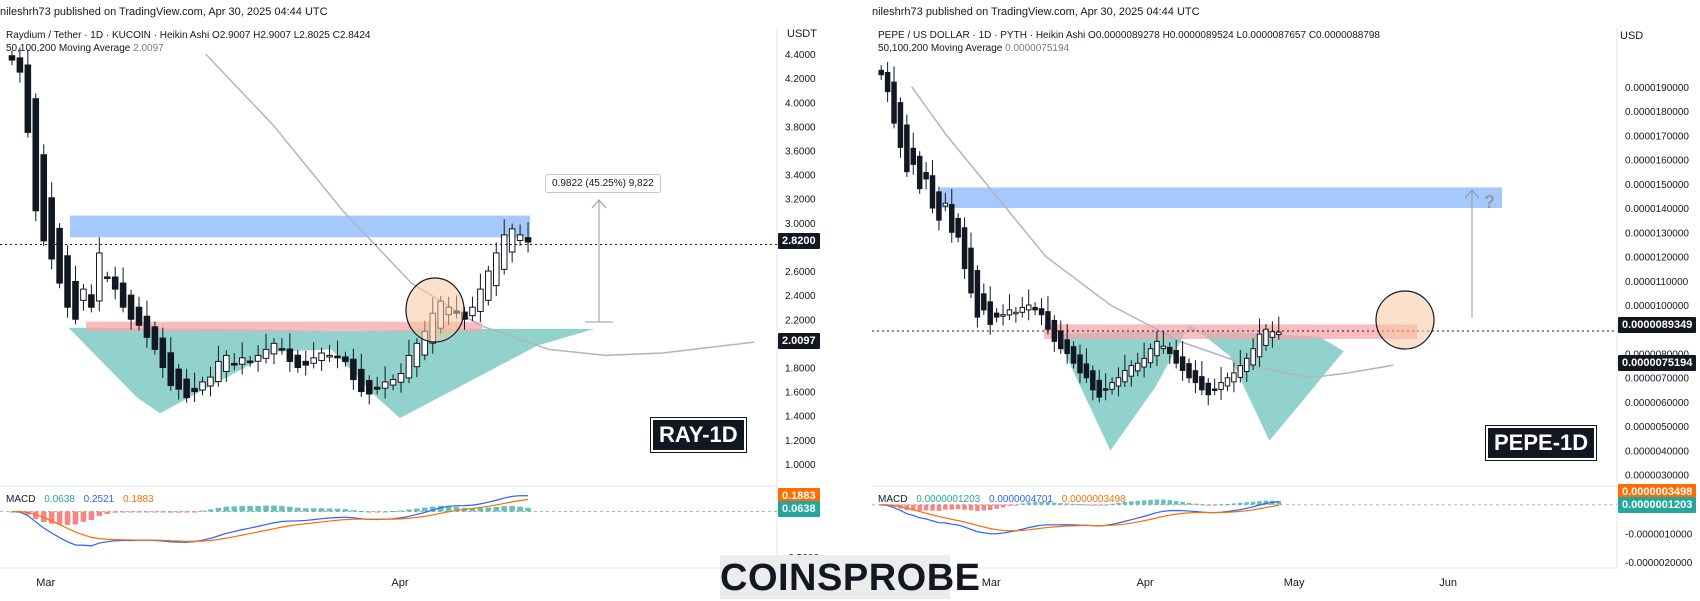 This screenshot has width=1700, height=601. What do you see at coordinates (1489, 202) in the screenshot?
I see `right-question-mark: ?` at bounding box center [1489, 202].